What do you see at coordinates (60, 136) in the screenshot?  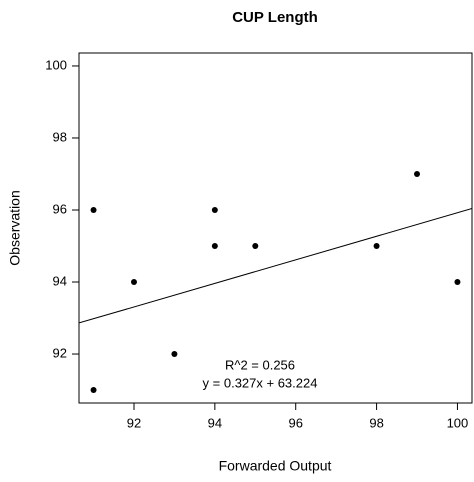 I see `y-tick-label: 98` at bounding box center [60, 136].